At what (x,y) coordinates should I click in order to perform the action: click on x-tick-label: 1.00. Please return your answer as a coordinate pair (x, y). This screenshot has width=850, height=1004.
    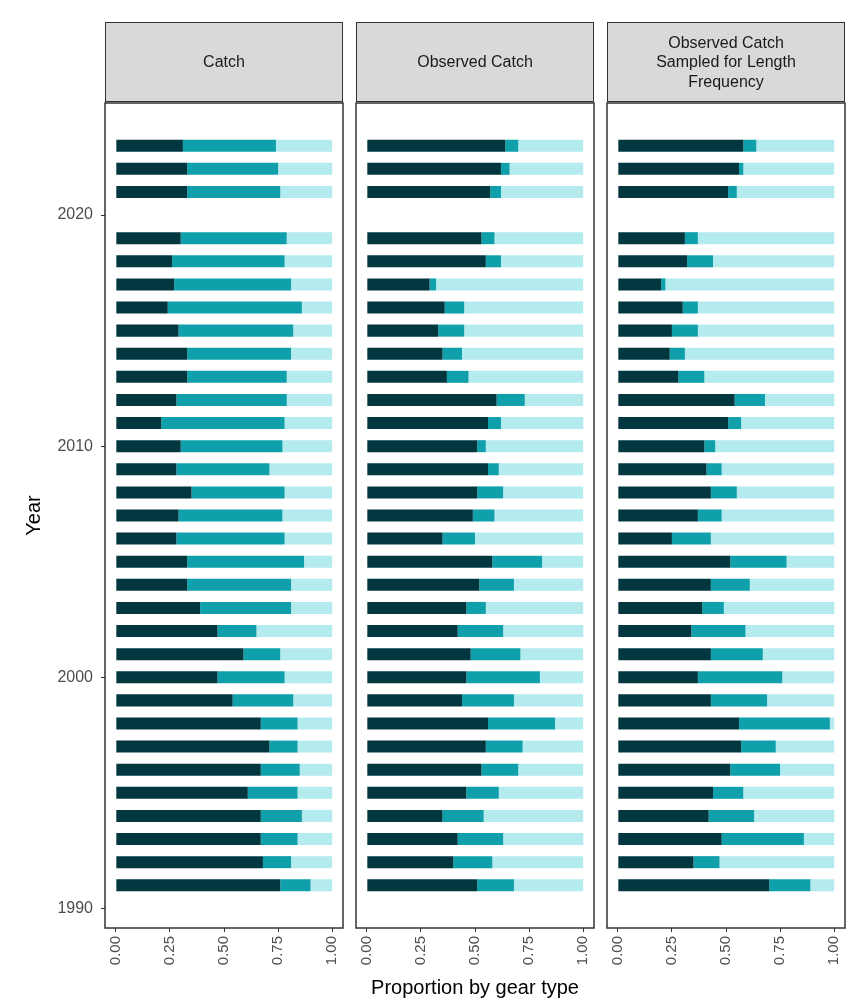
    Looking at the image, I should click on (582, 951).